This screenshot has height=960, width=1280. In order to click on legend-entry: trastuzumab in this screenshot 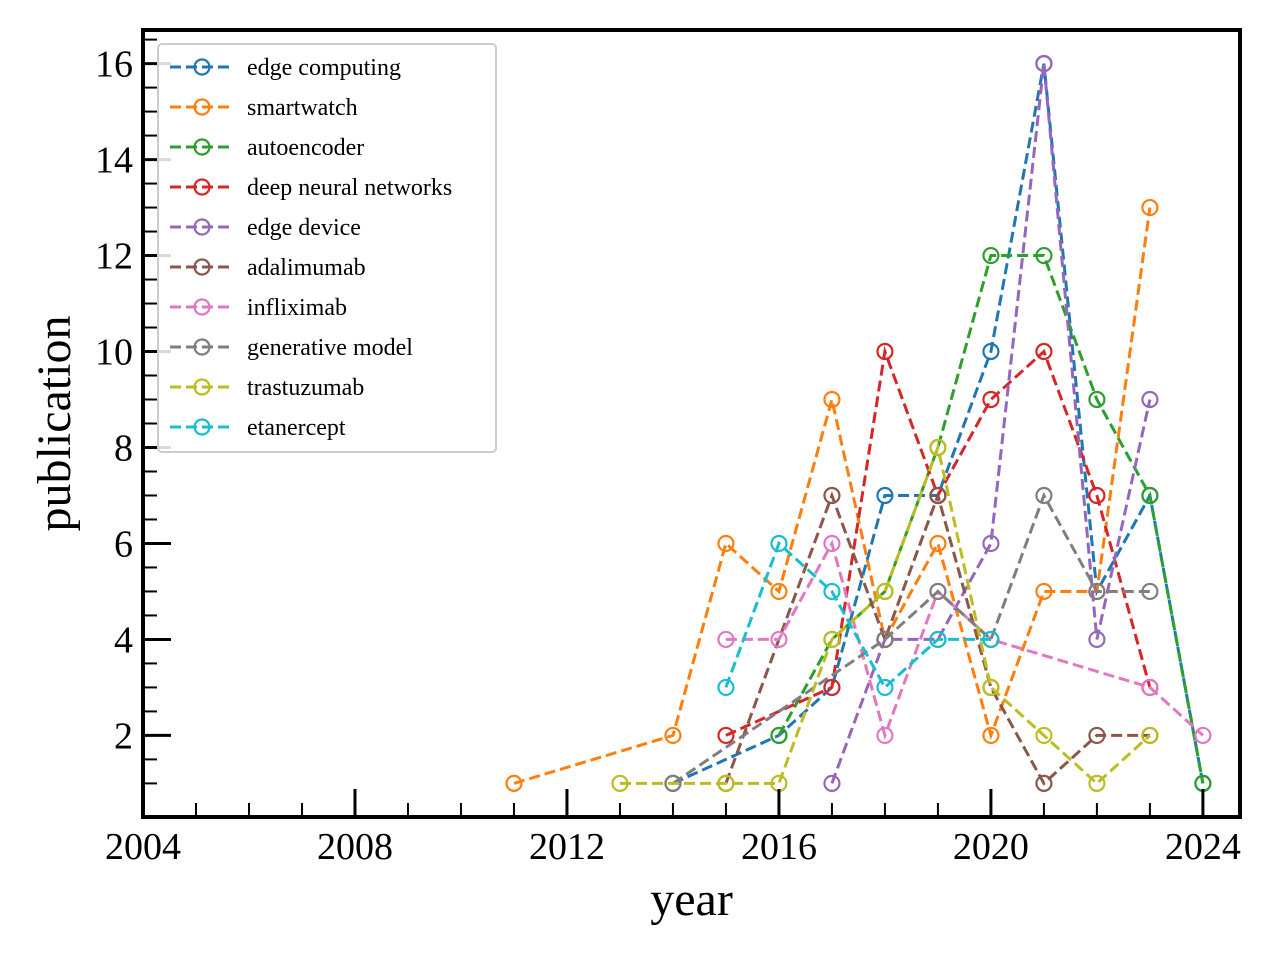, I will do `click(267, 388)`.